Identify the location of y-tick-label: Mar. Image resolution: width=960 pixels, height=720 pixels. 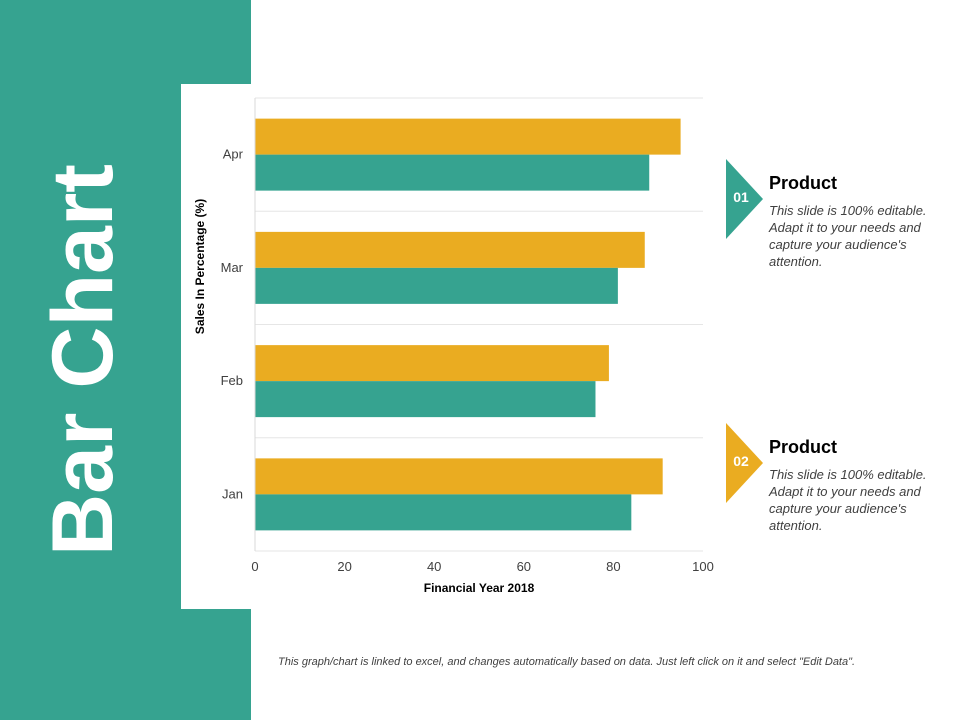
(232, 267).